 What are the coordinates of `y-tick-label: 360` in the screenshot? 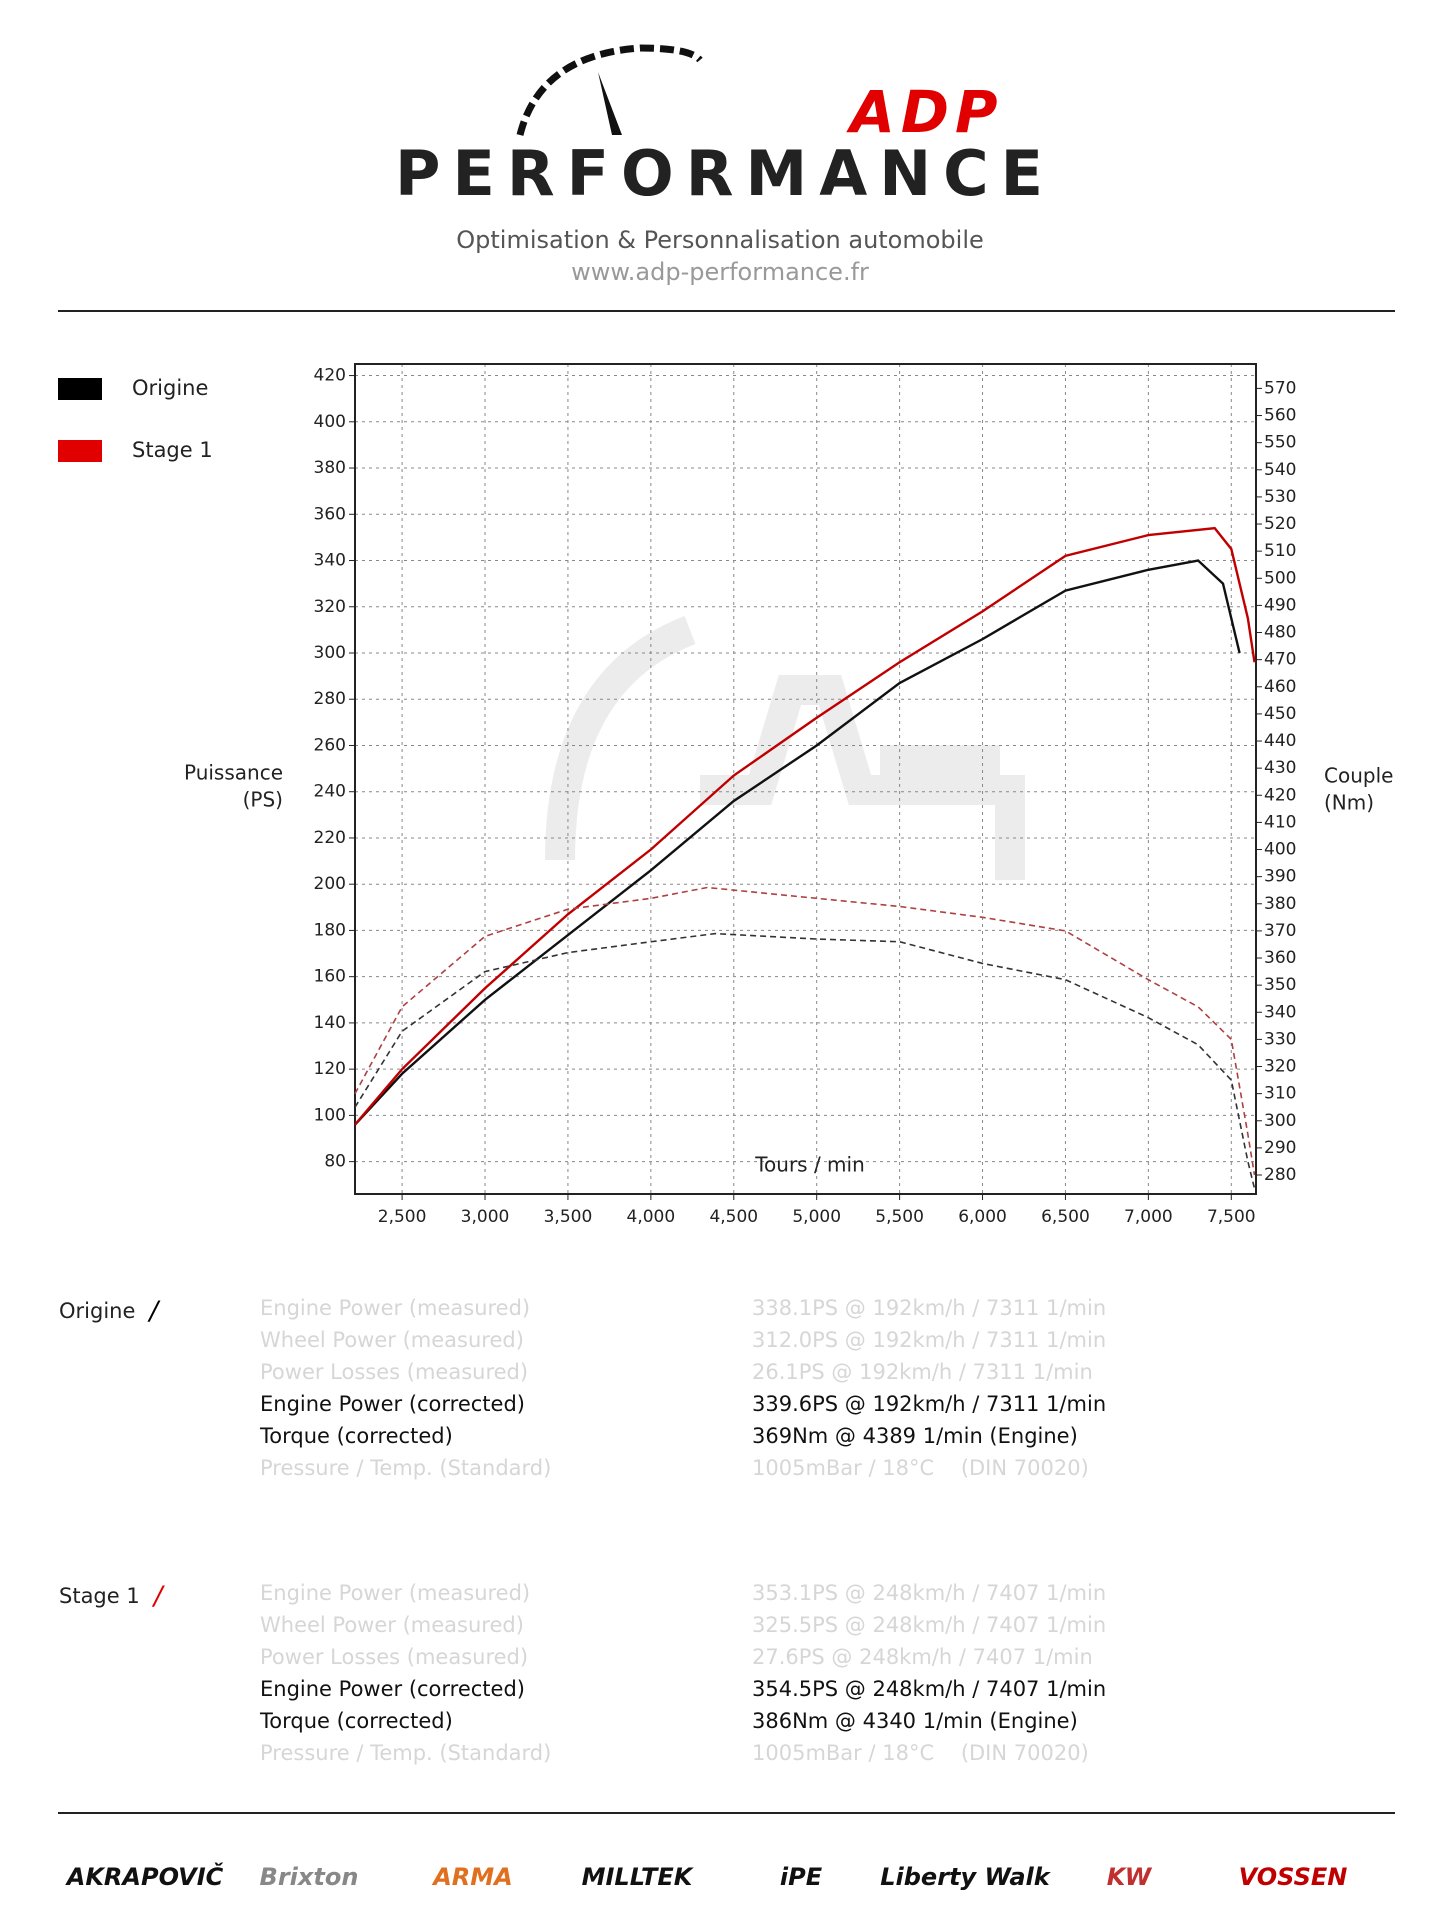 It's located at (330, 514).